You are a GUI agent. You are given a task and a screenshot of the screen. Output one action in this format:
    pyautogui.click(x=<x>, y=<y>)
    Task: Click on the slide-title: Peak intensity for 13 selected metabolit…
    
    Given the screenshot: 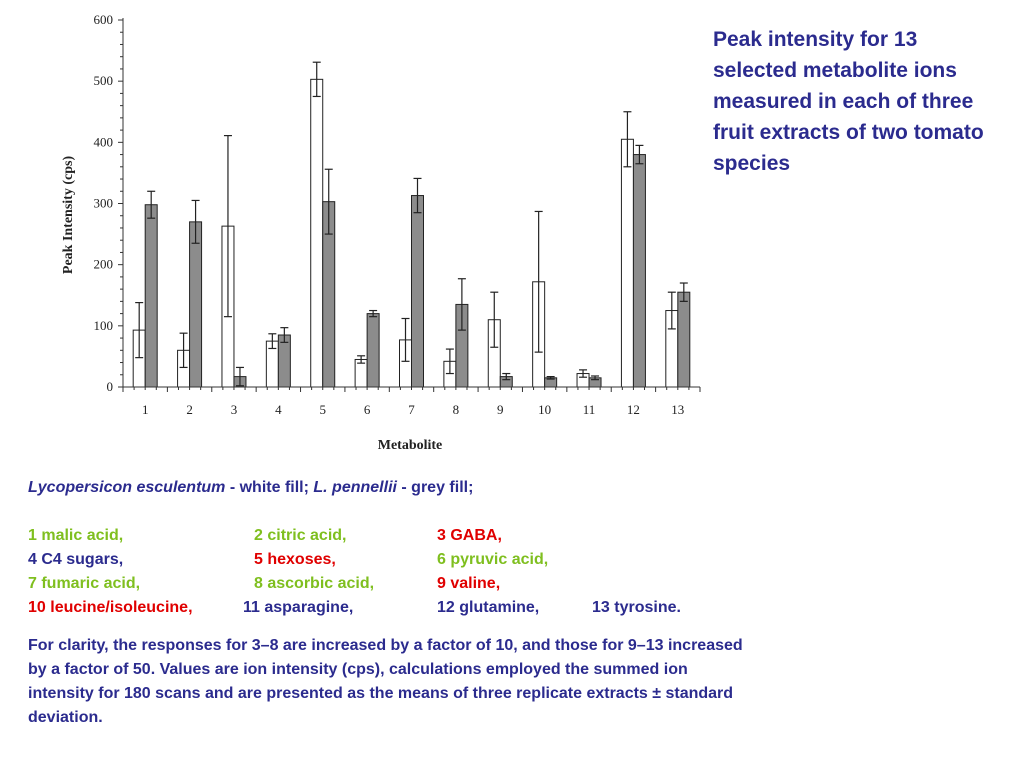 What is the action you would take?
    pyautogui.click(x=848, y=101)
    